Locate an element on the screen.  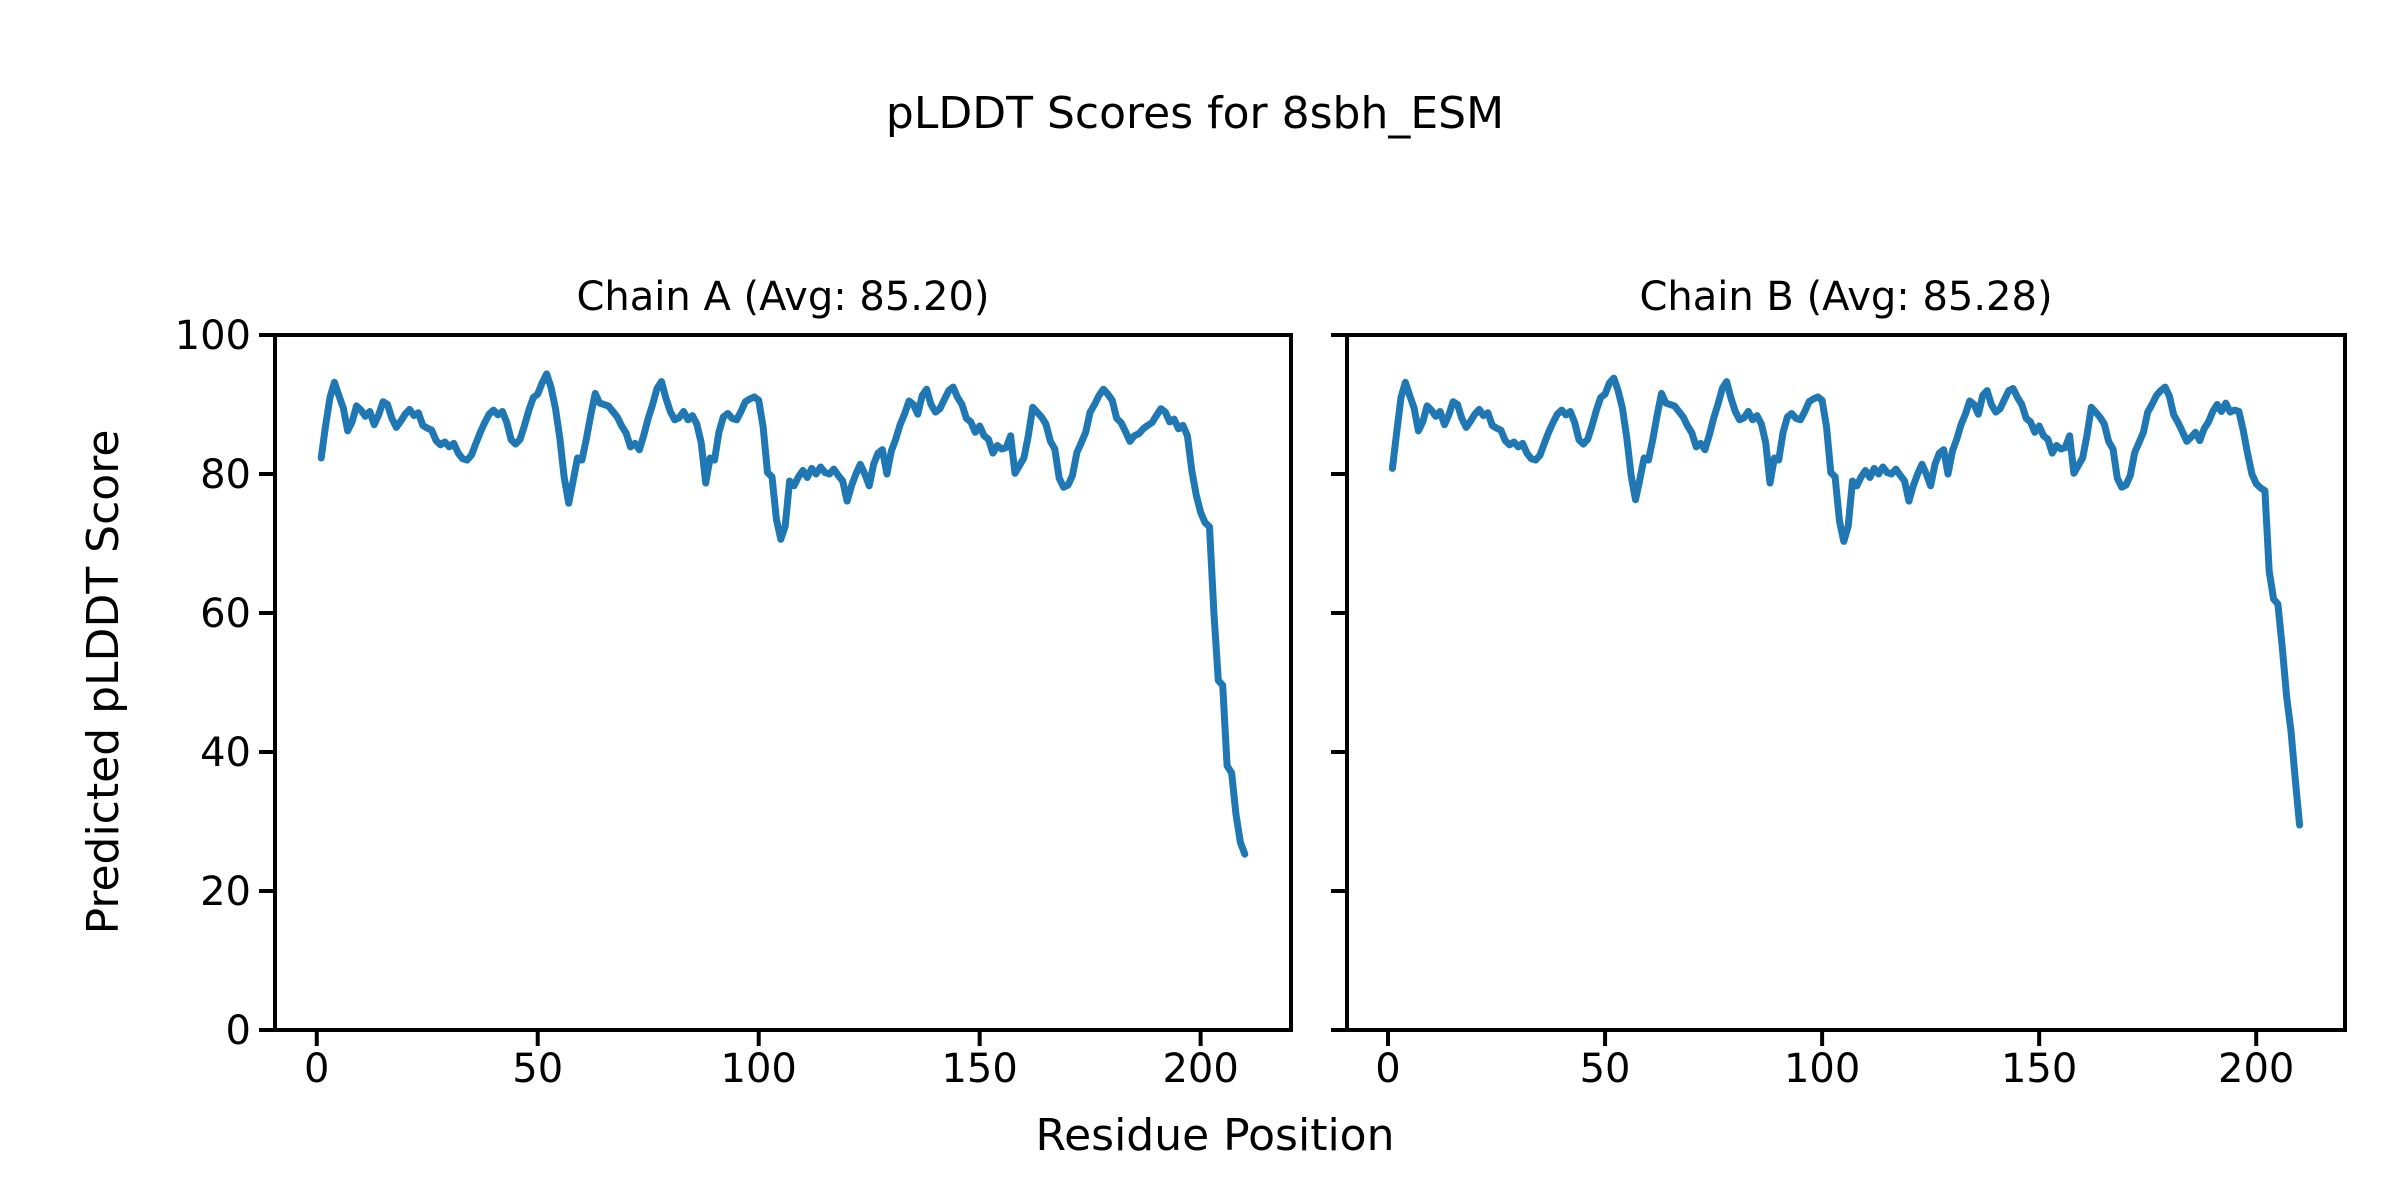
x-axis-label: Residue Position is located at coordinates (1214, 1135).